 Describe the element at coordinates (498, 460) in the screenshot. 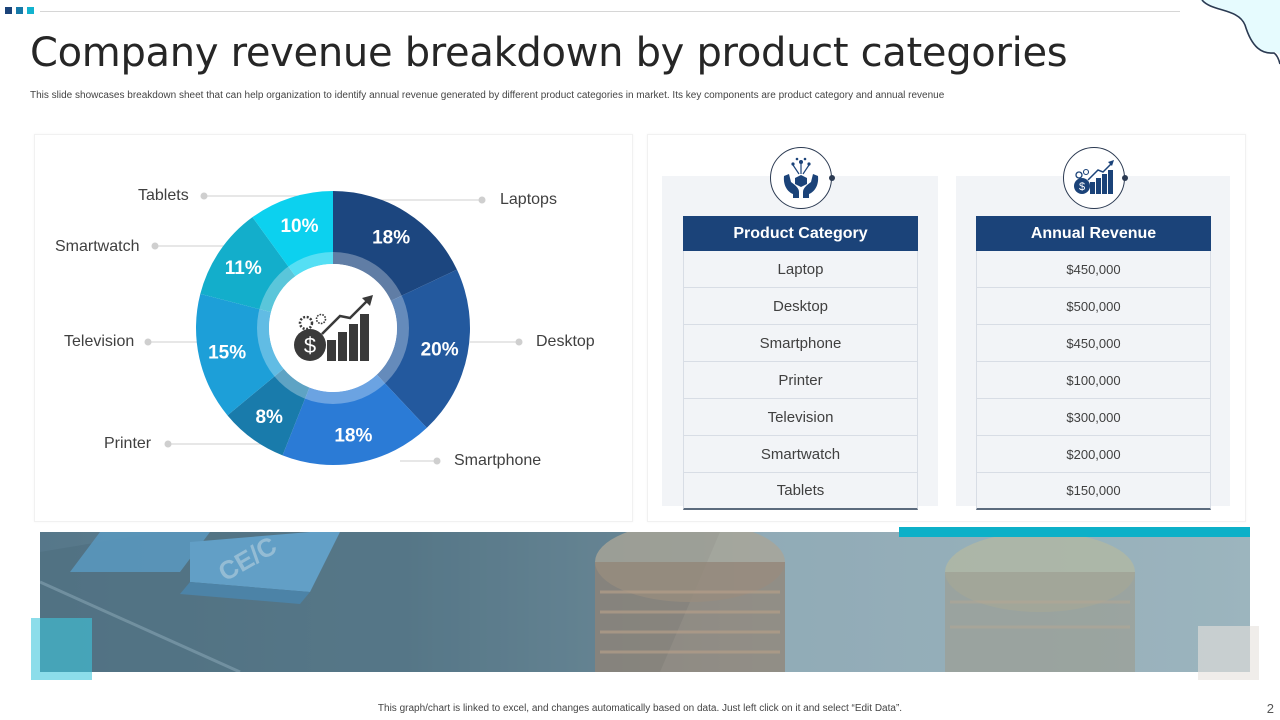

I see `legend-smartphone: Smartphone` at that location.